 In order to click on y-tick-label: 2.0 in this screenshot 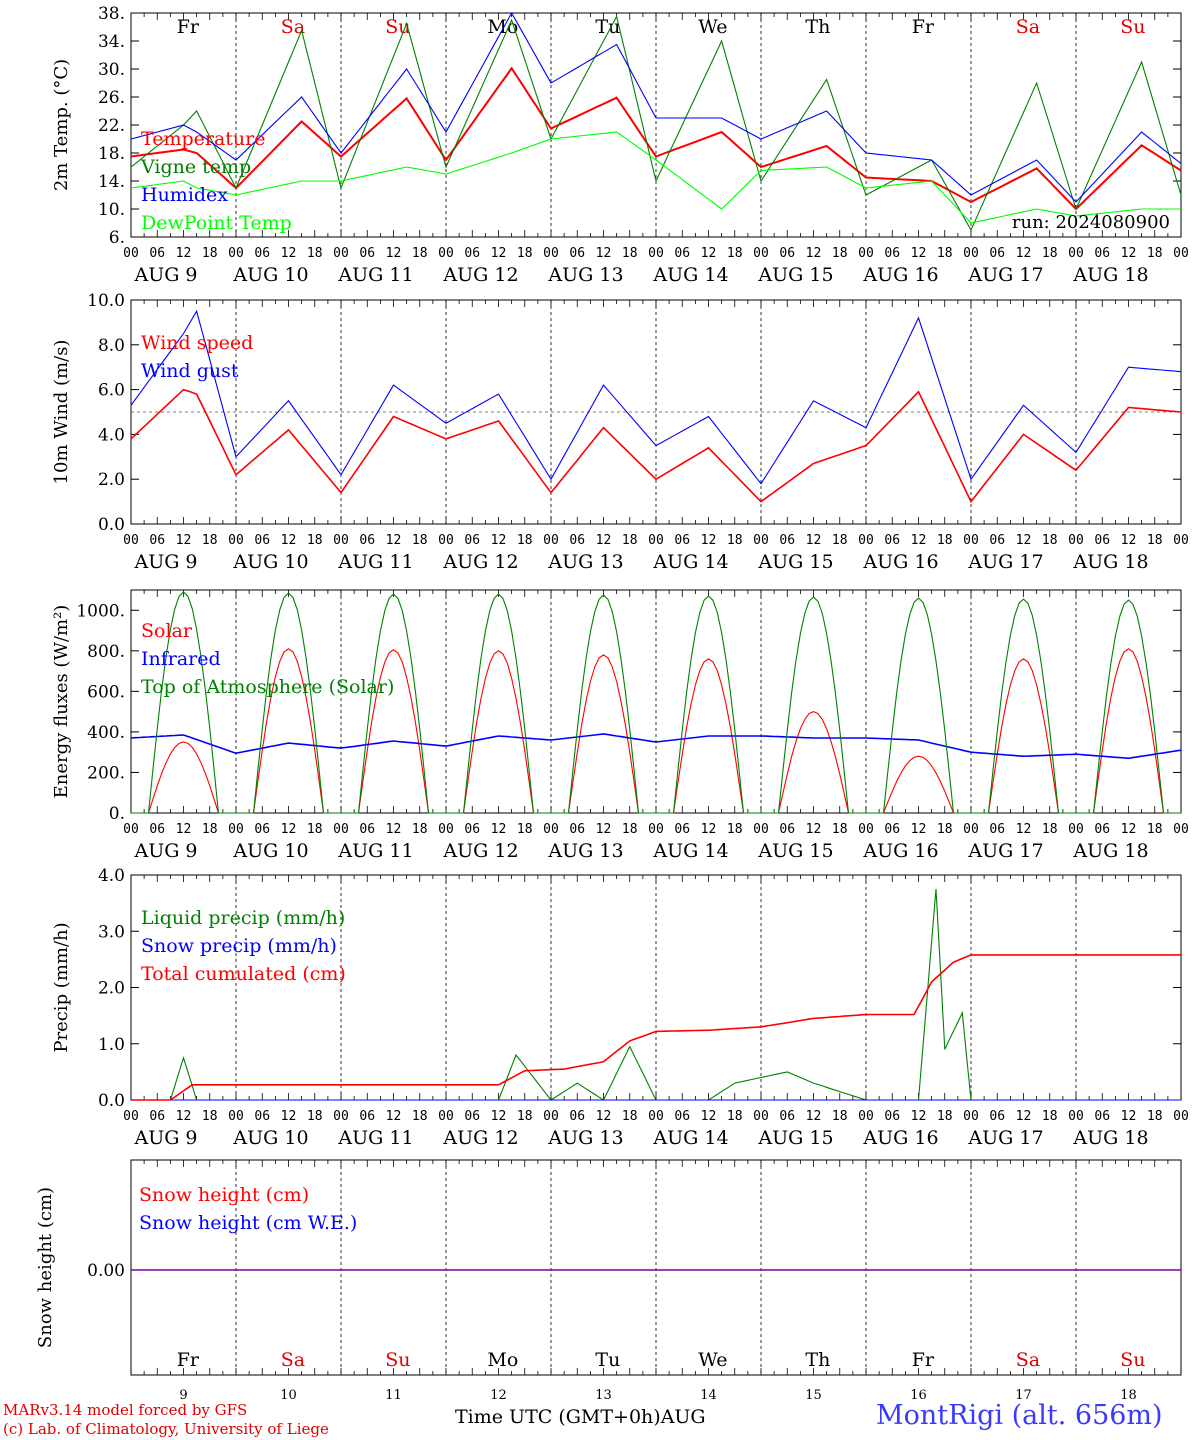, I will do `click(111, 480)`.